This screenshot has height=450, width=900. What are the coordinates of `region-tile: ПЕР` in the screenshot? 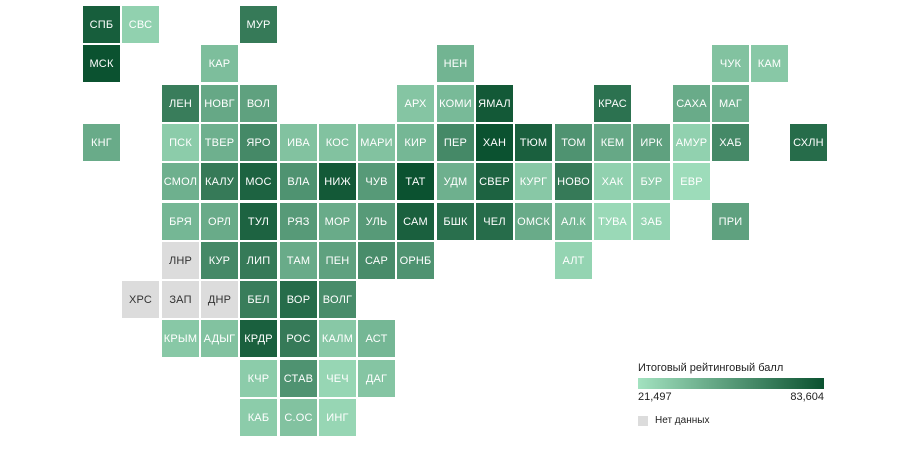 It's located at (455, 142).